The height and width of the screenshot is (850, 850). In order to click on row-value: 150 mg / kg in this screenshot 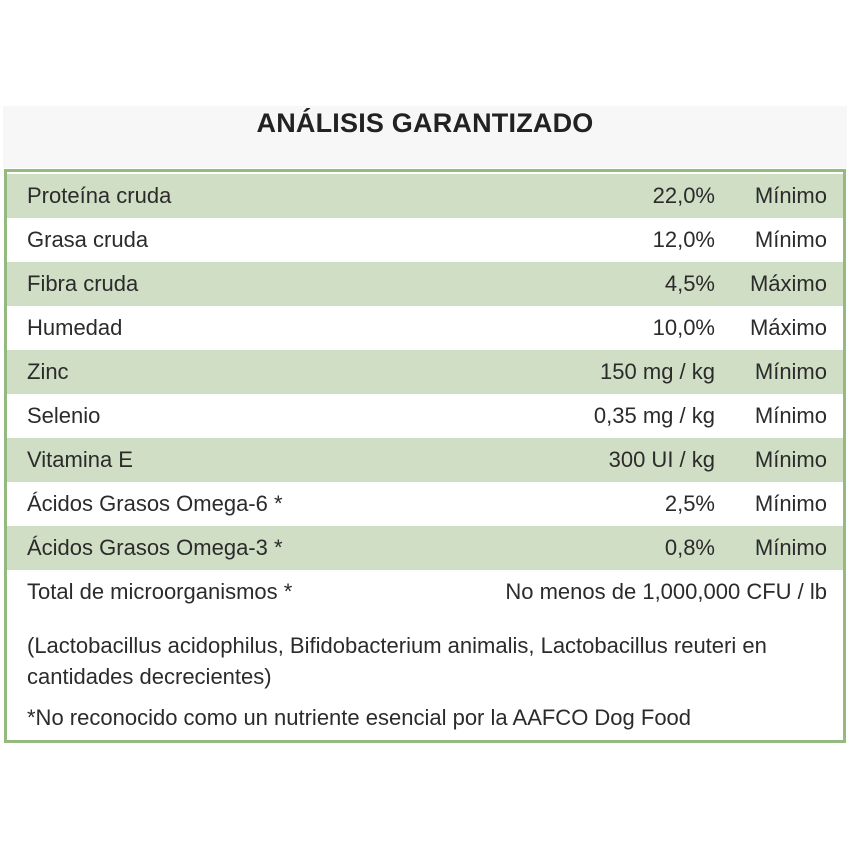, I will do `click(657, 371)`.